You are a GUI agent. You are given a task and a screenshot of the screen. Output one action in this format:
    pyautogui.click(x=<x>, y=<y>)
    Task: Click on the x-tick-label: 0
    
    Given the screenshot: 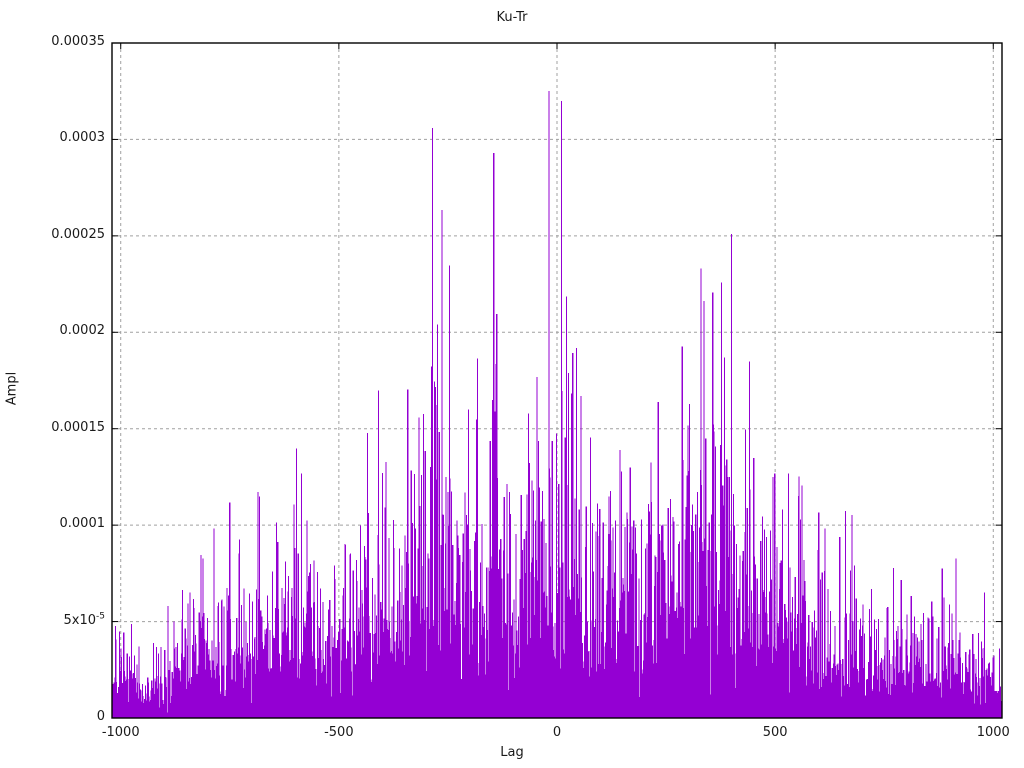 What is the action you would take?
    pyautogui.click(x=557, y=732)
    